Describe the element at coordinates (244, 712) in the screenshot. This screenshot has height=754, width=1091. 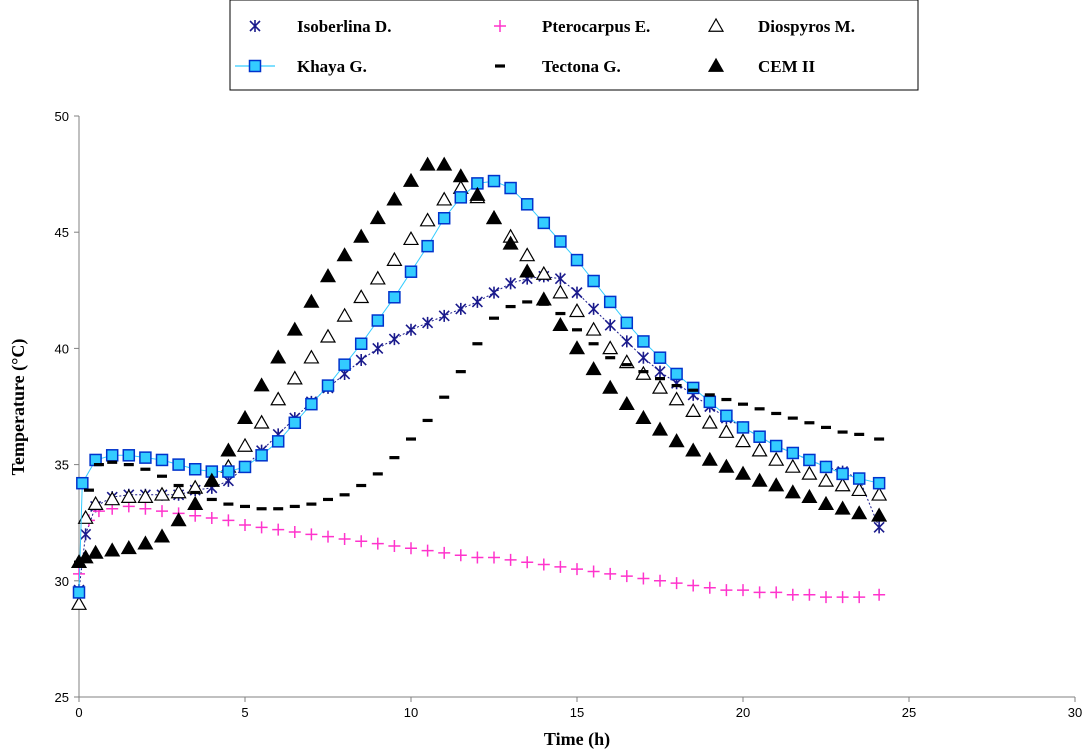
I see `x-tick-label: 5` at that location.